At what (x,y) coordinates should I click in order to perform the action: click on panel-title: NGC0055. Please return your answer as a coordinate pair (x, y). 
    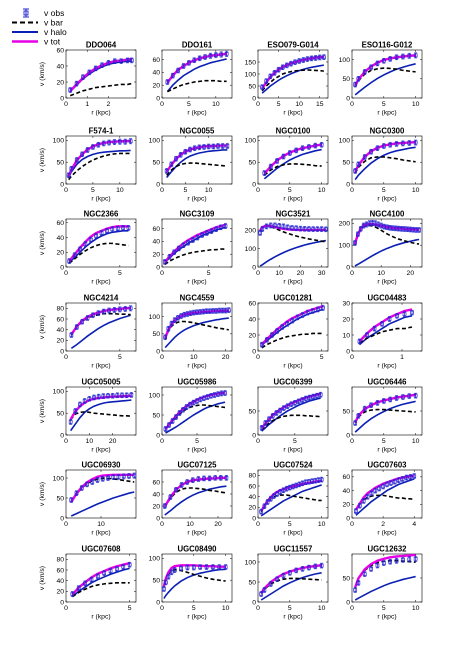
    Looking at the image, I should click on (197, 131).